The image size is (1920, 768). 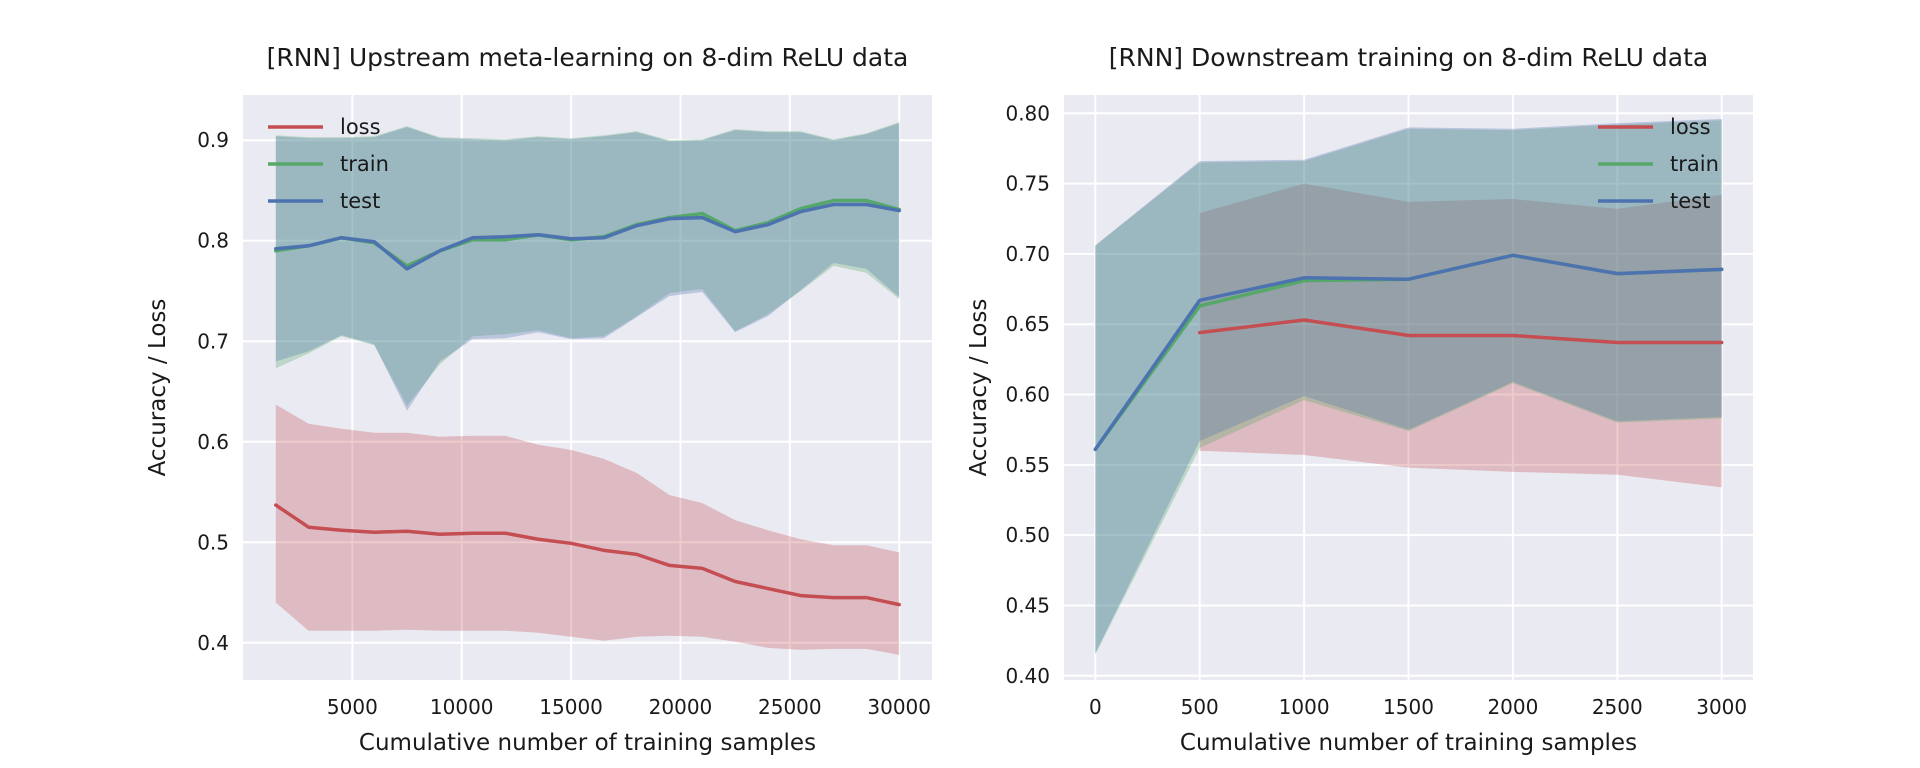 What do you see at coordinates (1200, 707) in the screenshot?
I see `x-tick-label: 500` at bounding box center [1200, 707].